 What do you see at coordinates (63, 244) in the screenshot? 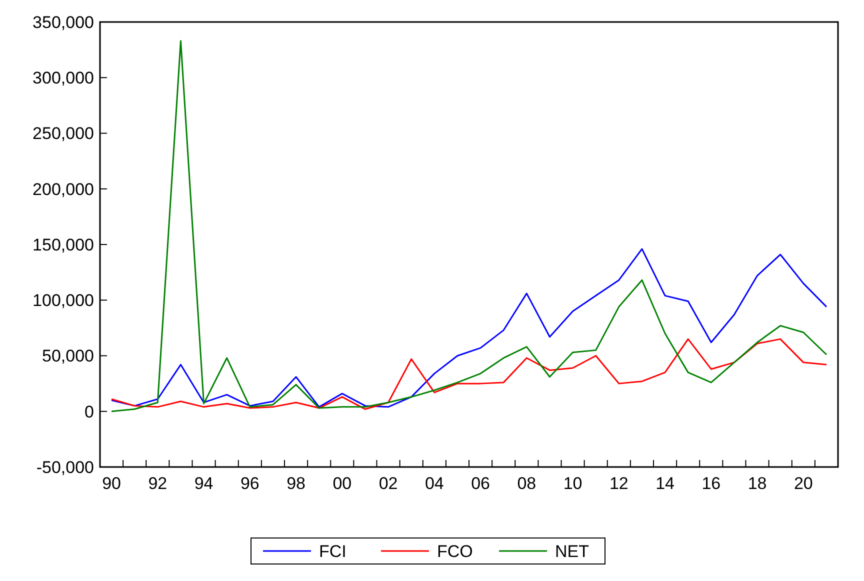
I see `y-tick-label: 150,000` at bounding box center [63, 244].